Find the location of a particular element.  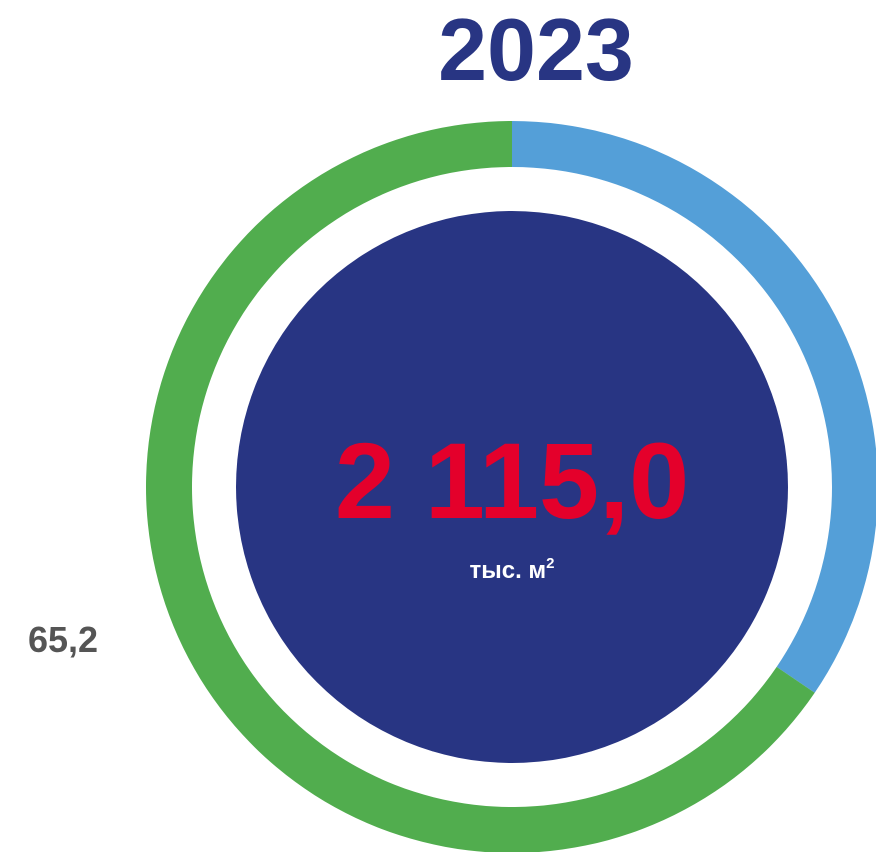

total-unit-text: тыс. м is located at coordinates (507, 570).